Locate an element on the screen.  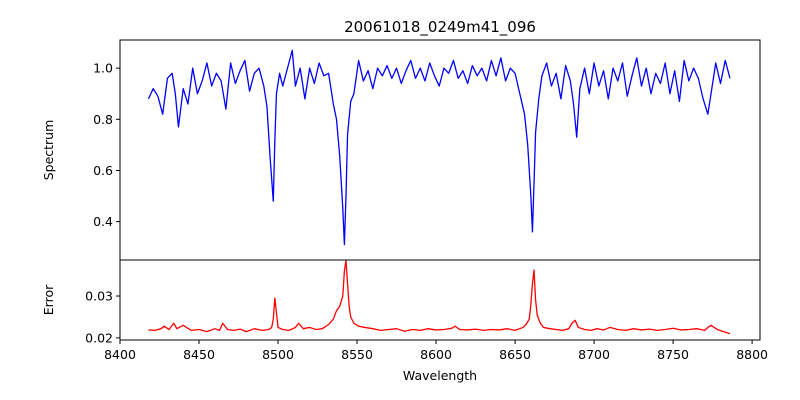
y-tick-label: 0.8 is located at coordinates (103, 119).